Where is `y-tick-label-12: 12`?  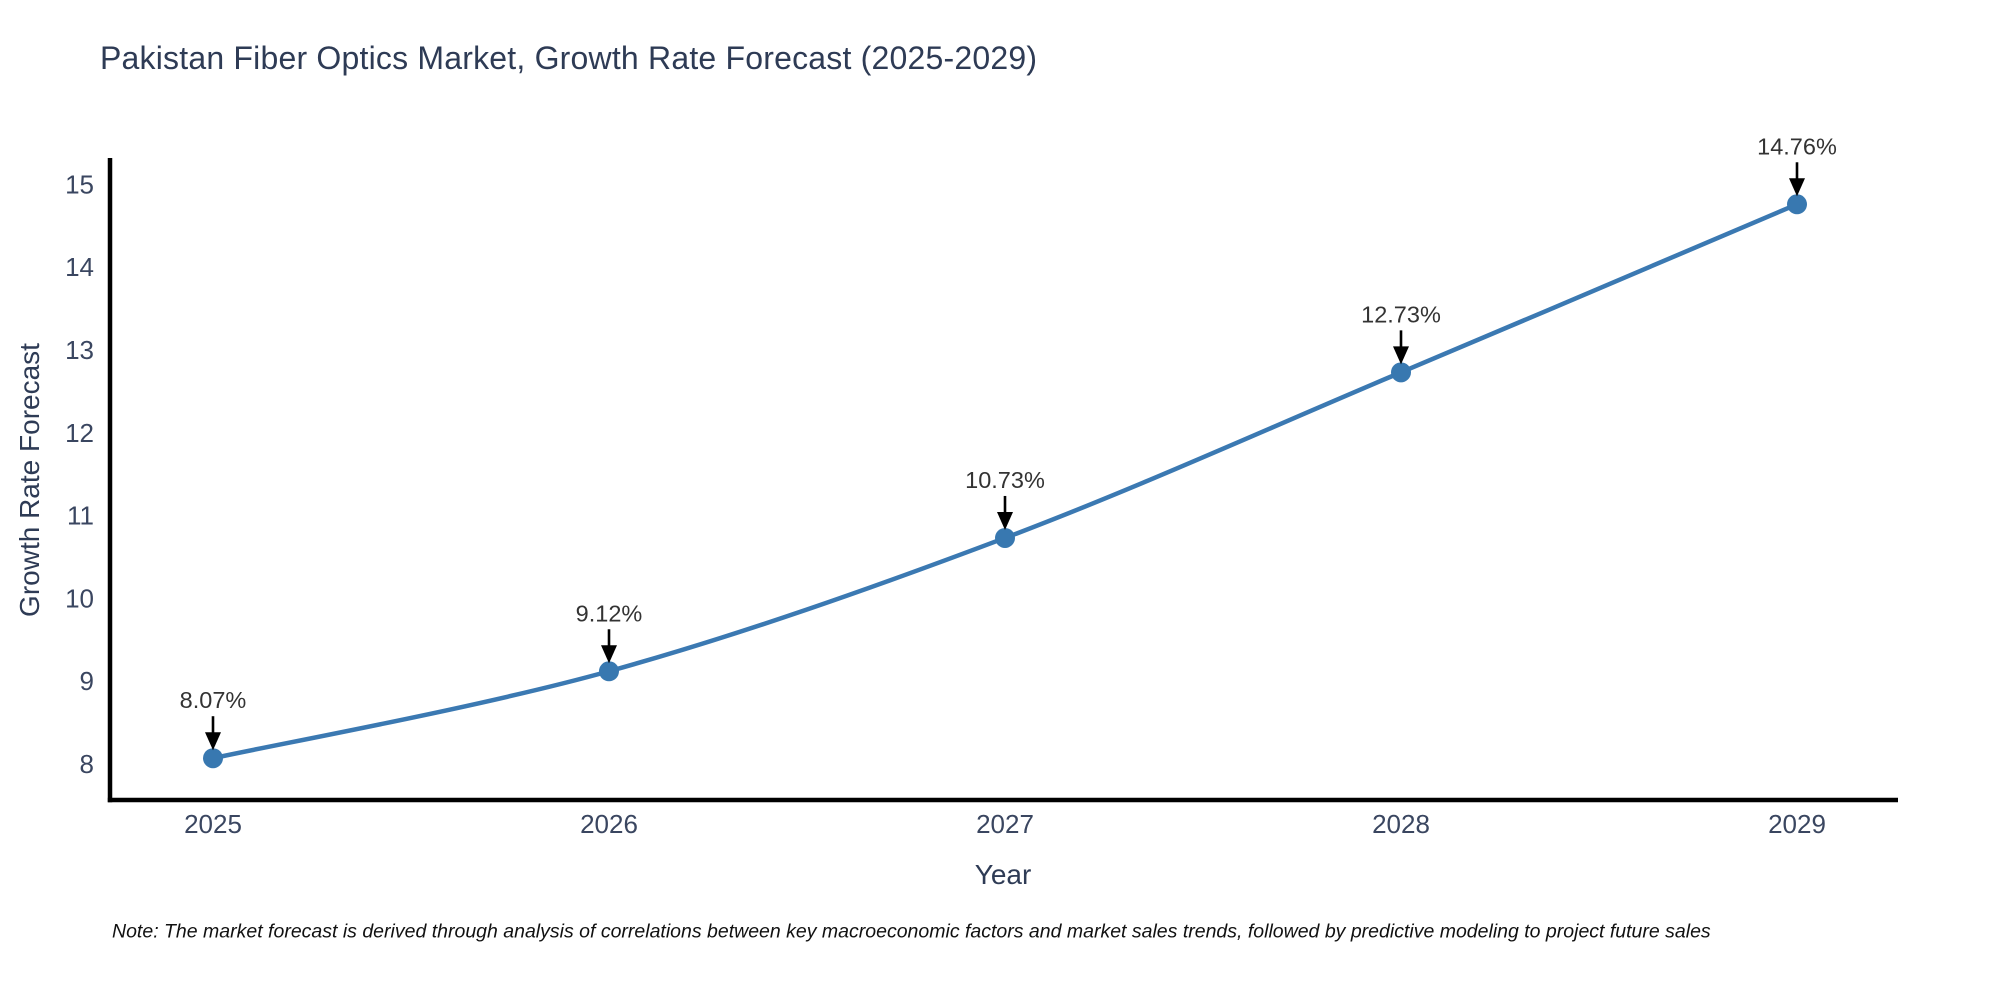 y-tick-label-12: 12 is located at coordinates (79, 433).